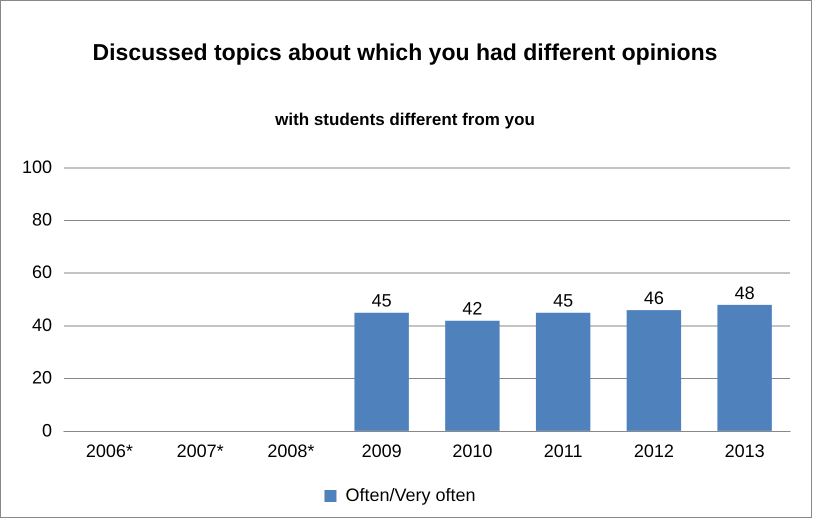 This screenshot has width=817, height=518. I want to click on x-tick-label: 2008*, so click(290, 451).